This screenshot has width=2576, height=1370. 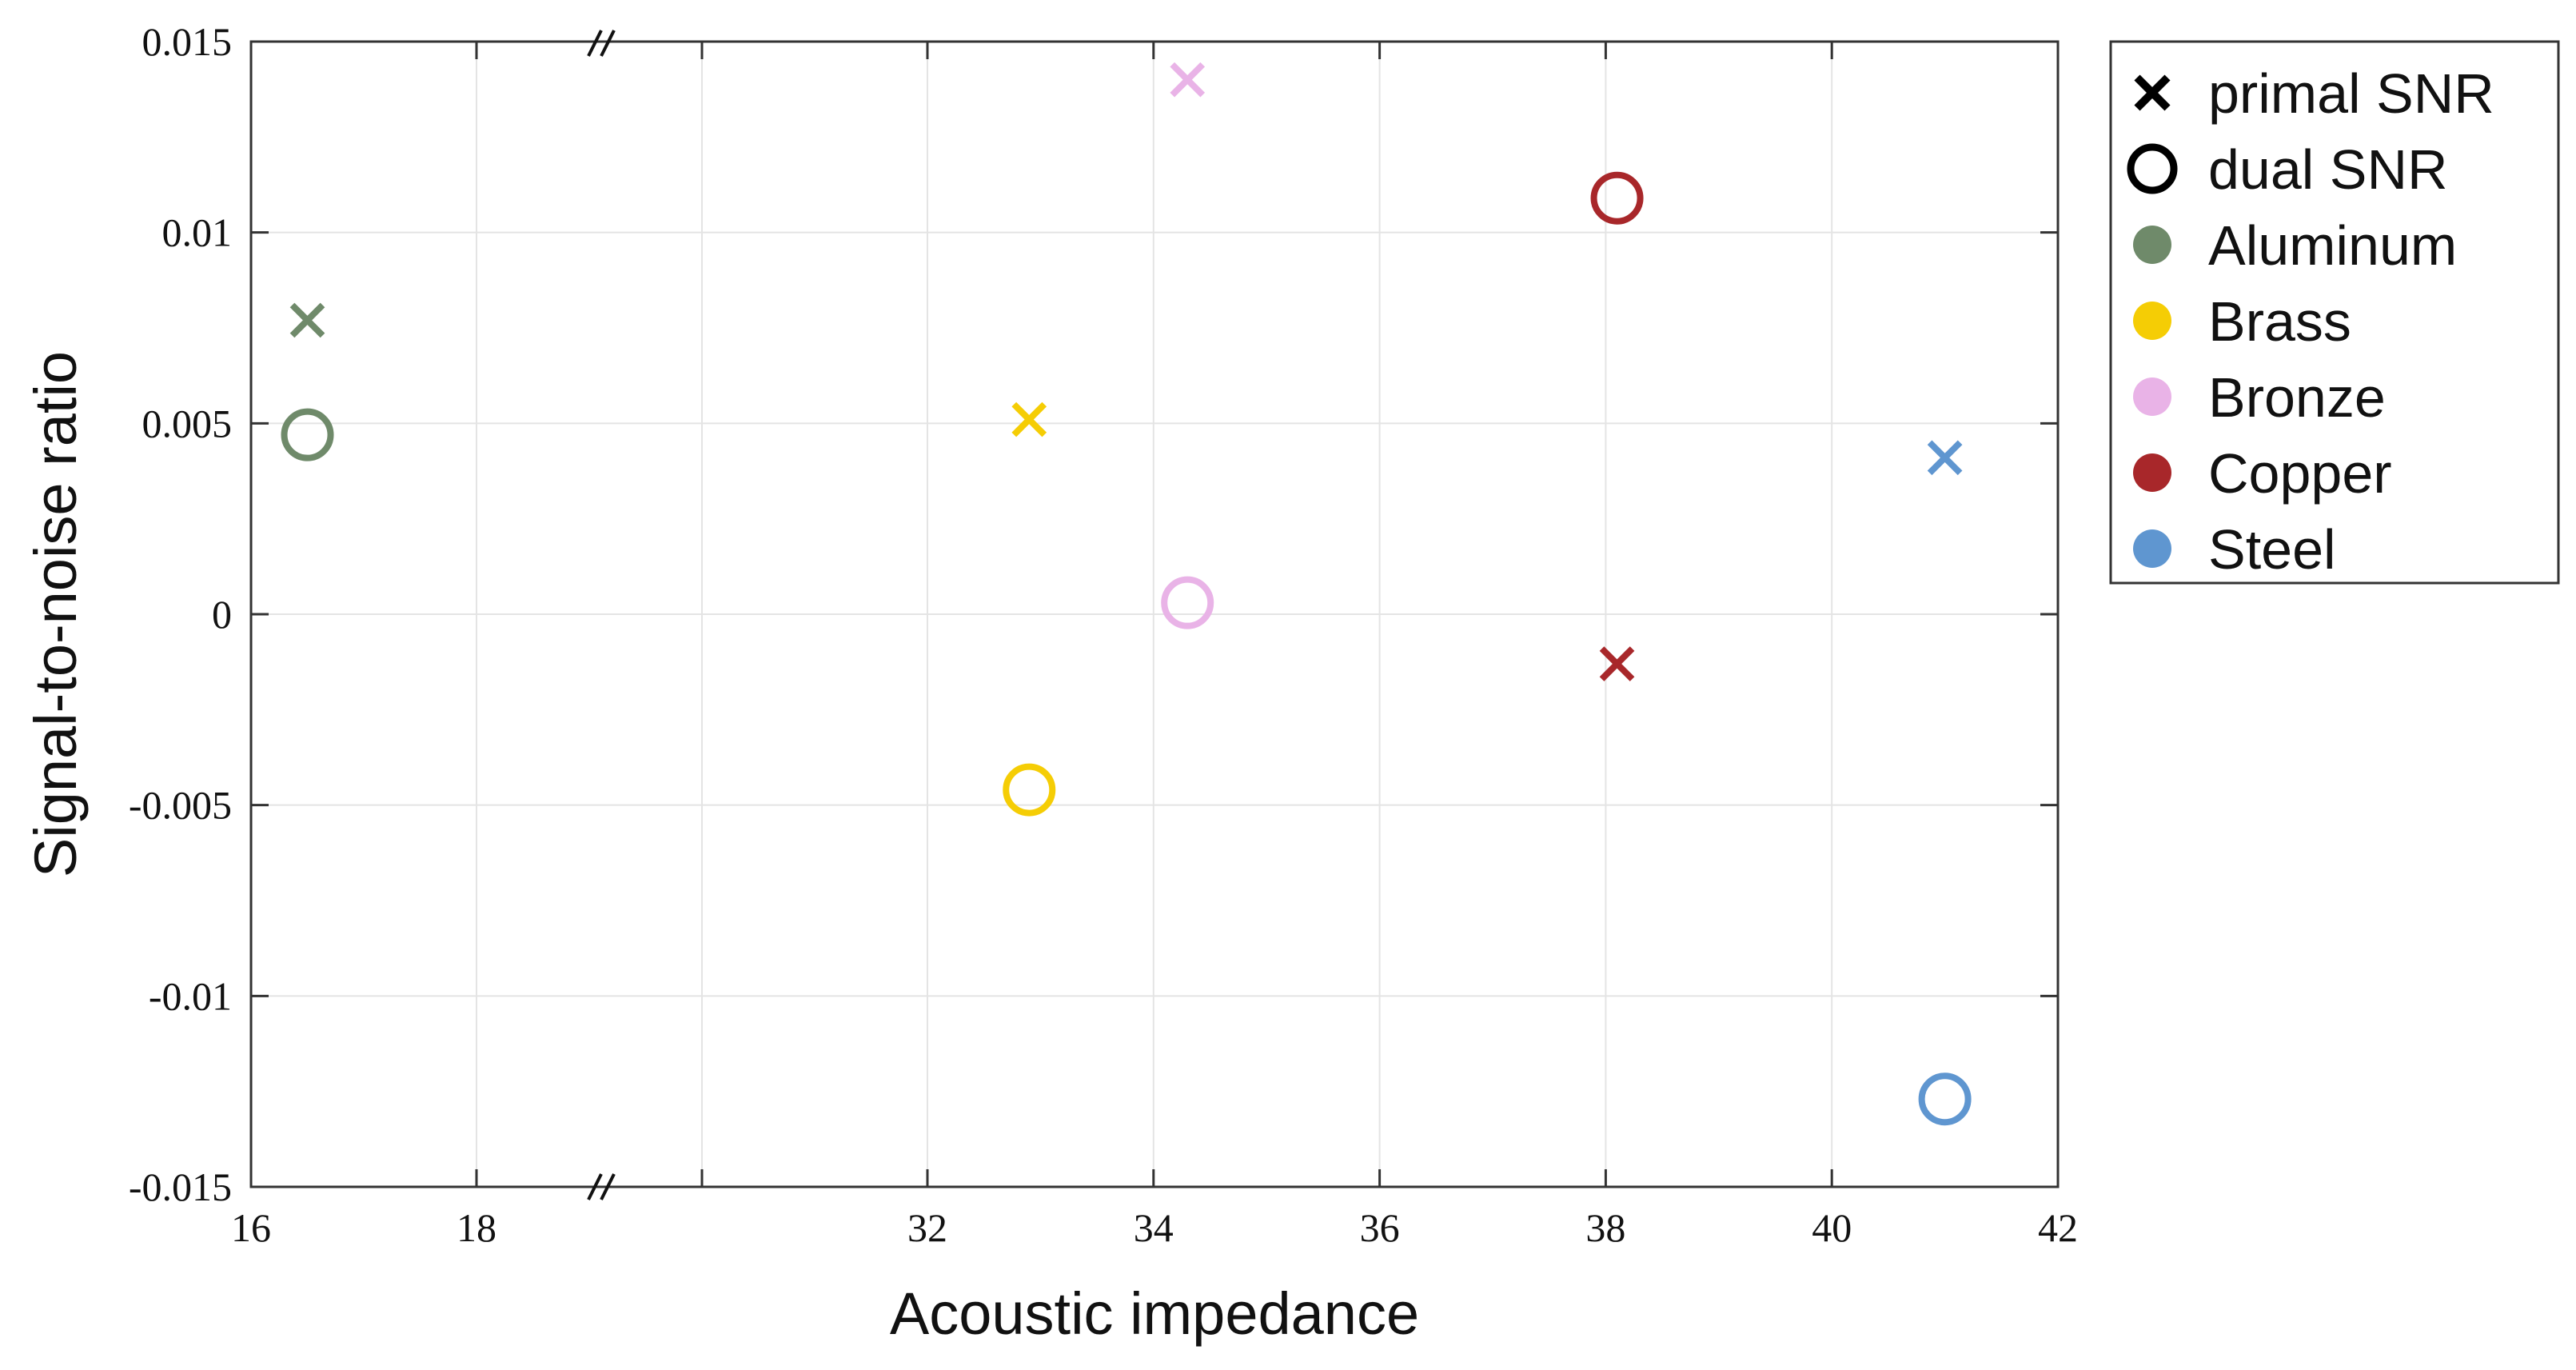 I want to click on x-tick-label: 36, so click(x=1380, y=1227).